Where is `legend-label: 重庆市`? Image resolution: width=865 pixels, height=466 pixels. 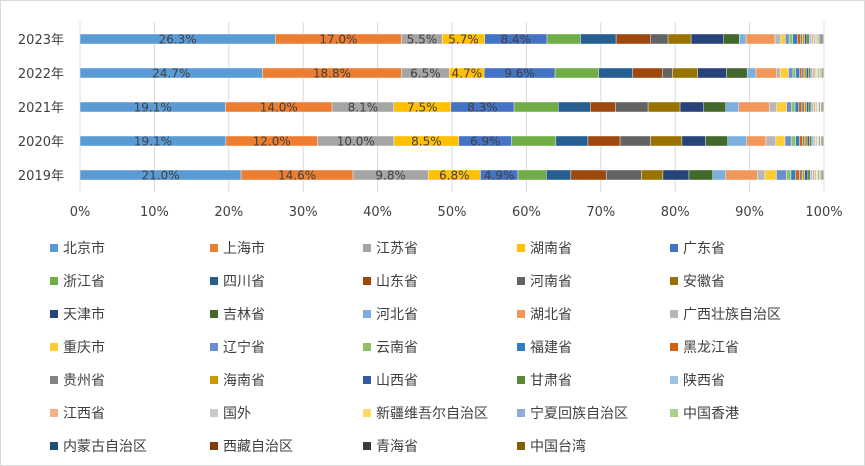 legend-label: 重庆市 is located at coordinates (84, 347).